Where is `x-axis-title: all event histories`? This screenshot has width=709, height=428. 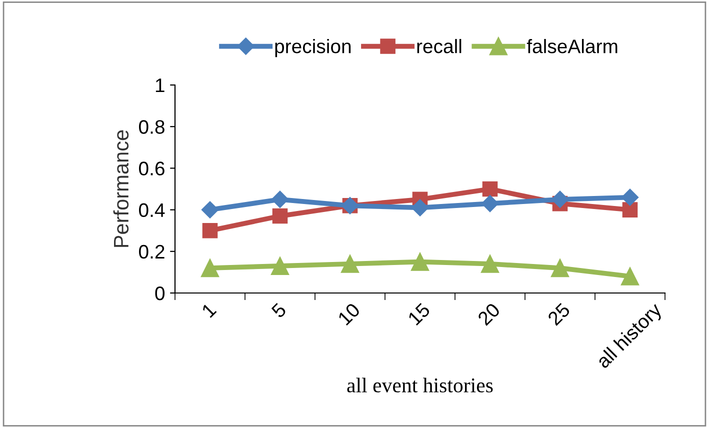 x-axis-title: all event histories is located at coordinates (420, 385).